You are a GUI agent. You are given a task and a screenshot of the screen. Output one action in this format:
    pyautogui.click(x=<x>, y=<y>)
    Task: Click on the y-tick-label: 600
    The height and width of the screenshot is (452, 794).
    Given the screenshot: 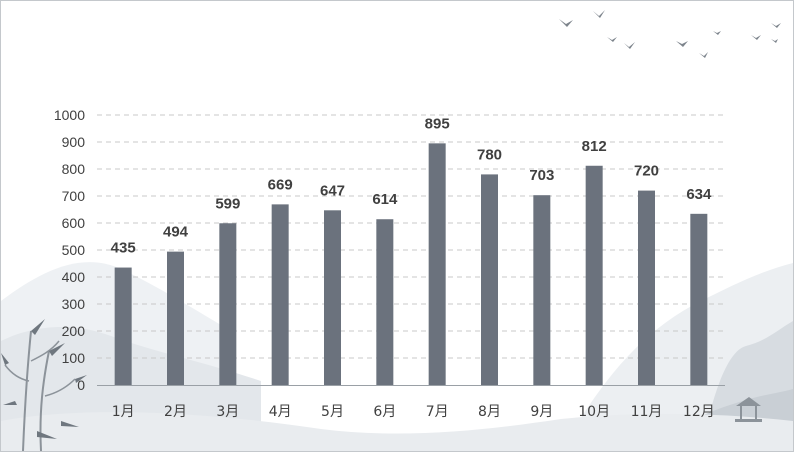 What is the action you would take?
    pyautogui.click(x=74, y=223)
    